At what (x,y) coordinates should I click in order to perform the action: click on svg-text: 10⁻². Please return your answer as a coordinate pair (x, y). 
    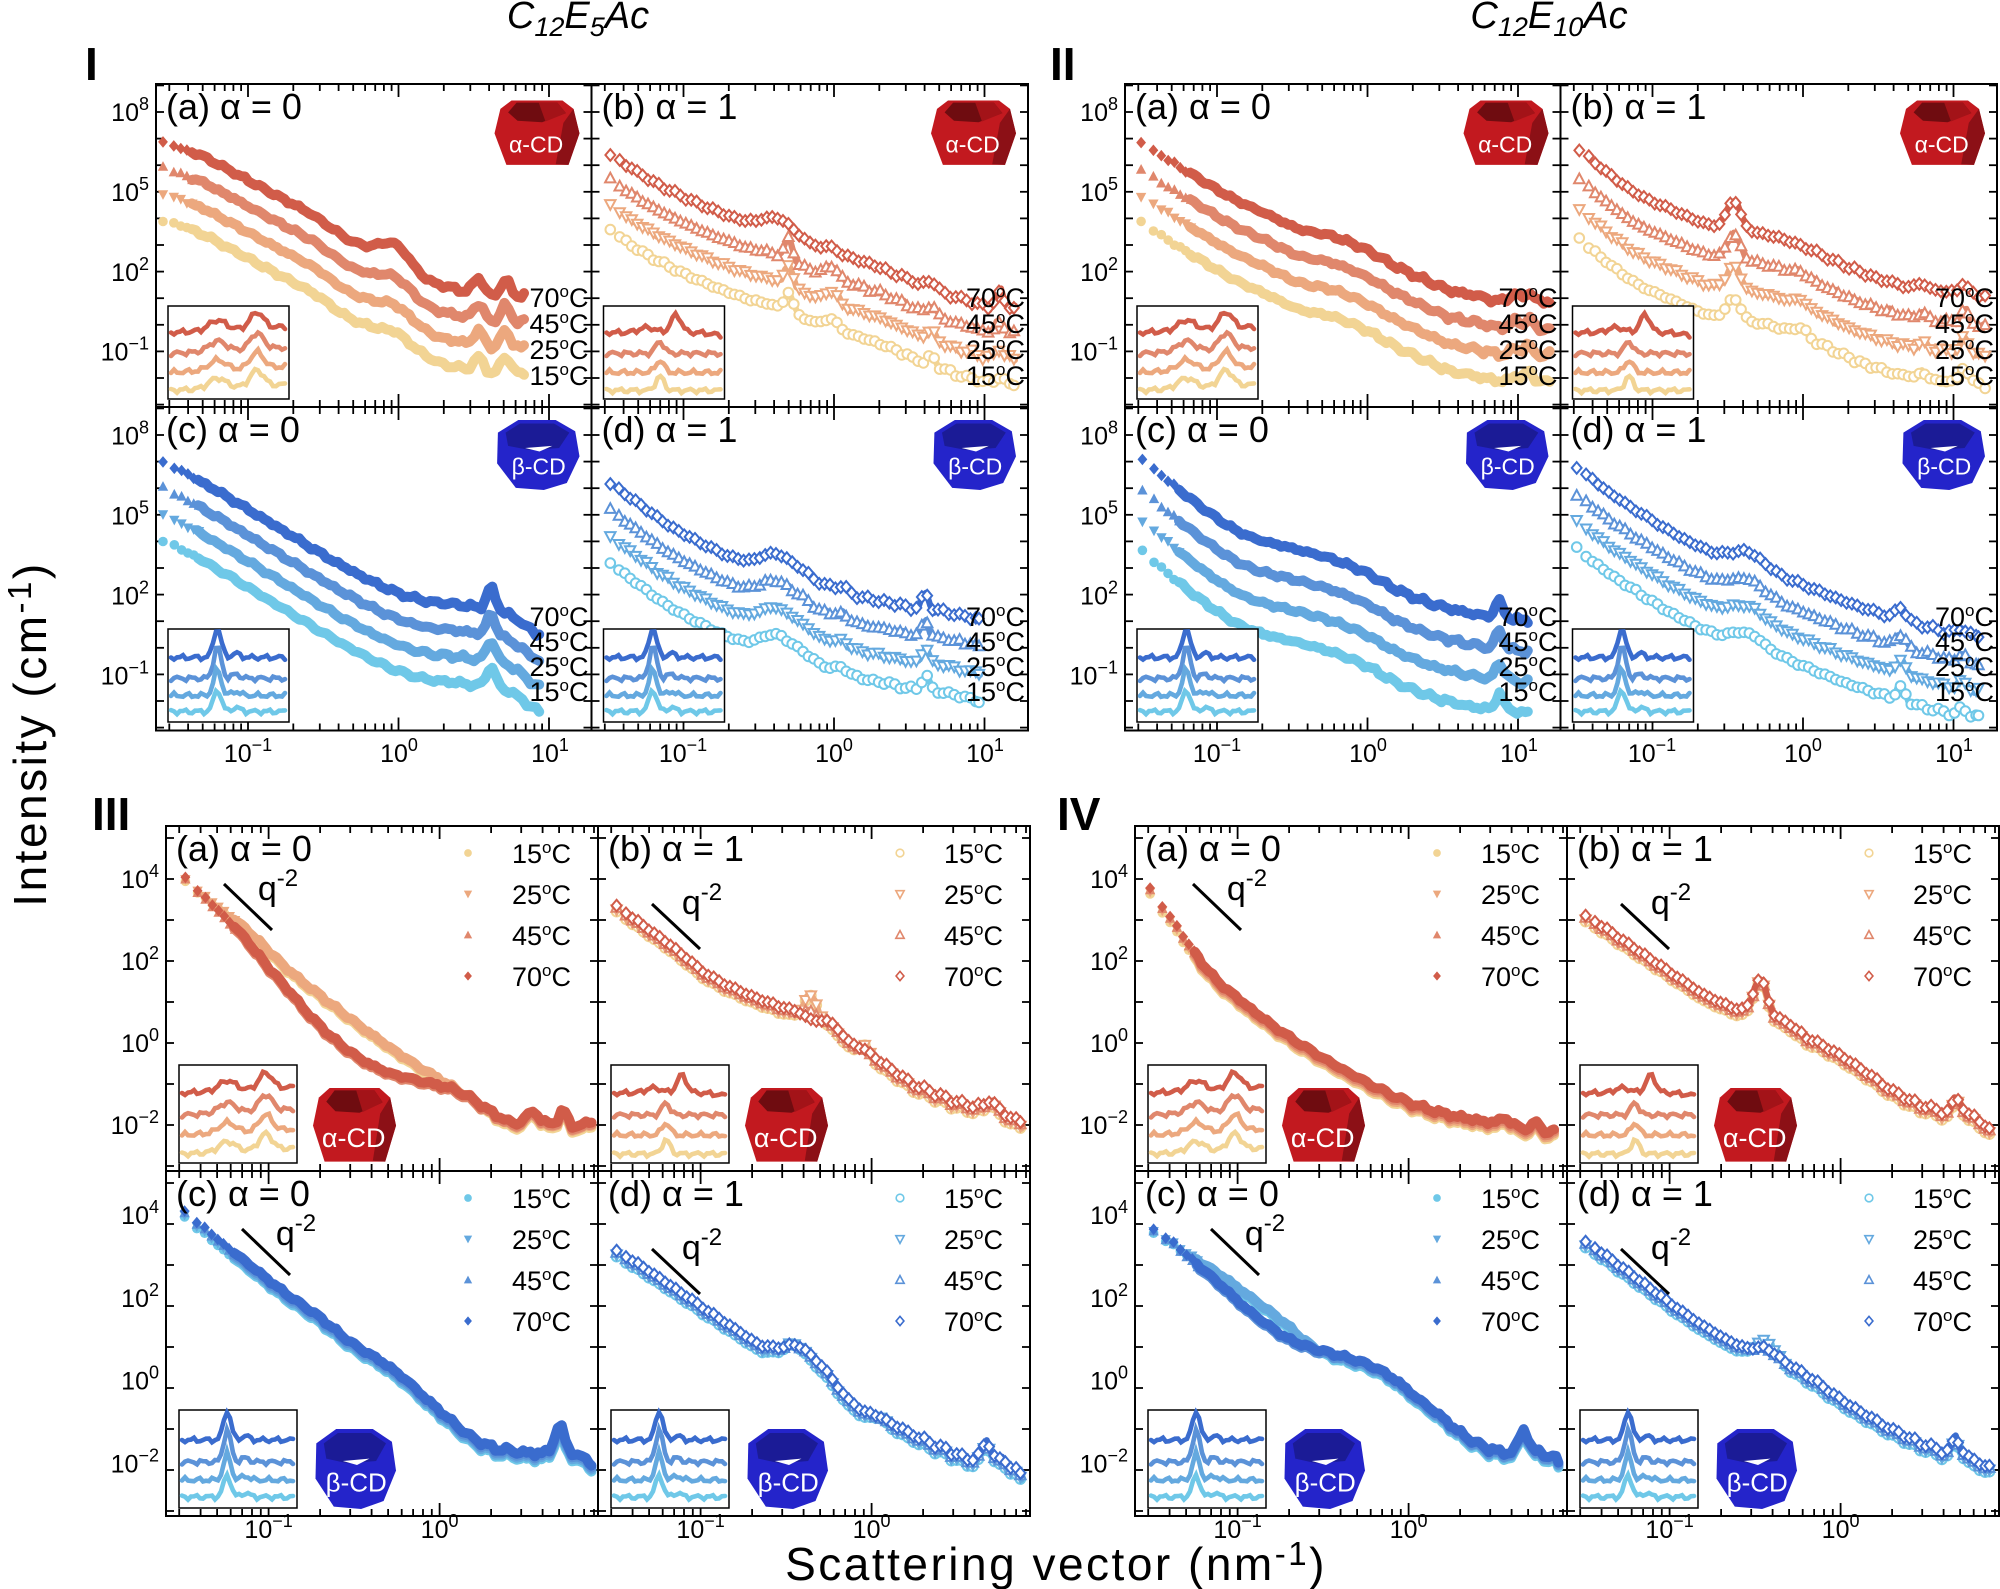
    Looking at the image, I should click on (1104, 1461).